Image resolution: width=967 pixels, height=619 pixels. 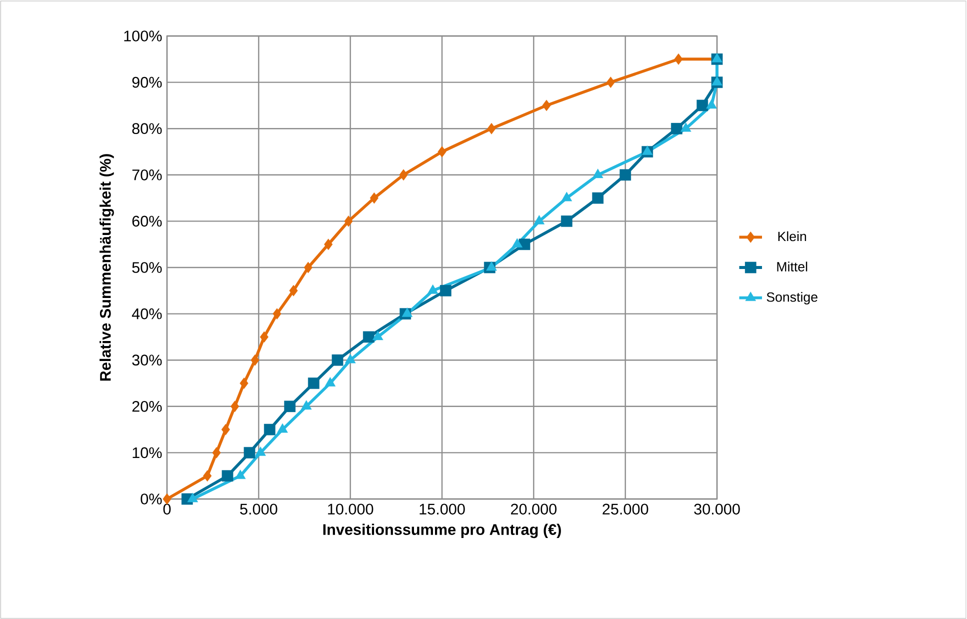 I want to click on y-tick-label: 80%, so click(x=147, y=128).